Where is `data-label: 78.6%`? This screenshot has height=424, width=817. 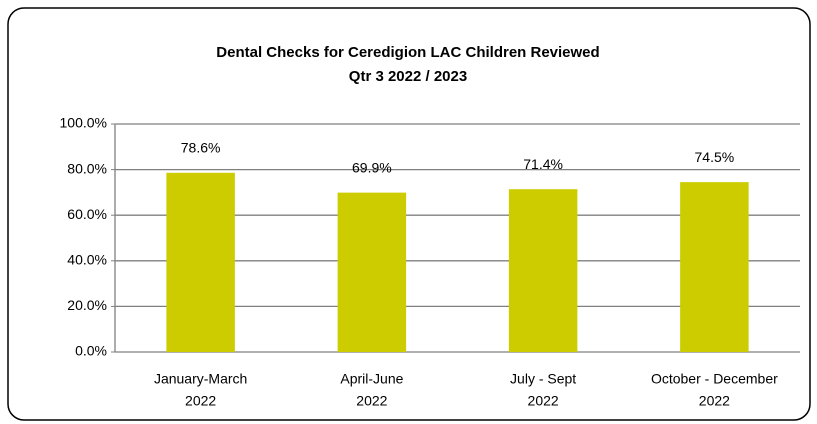
data-label: 78.6% is located at coordinates (201, 147).